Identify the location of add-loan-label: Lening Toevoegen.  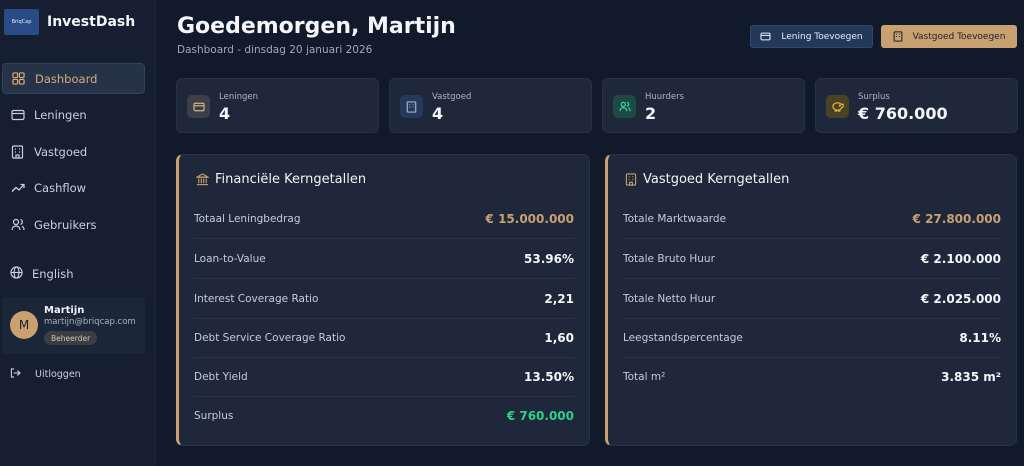
(822, 36).